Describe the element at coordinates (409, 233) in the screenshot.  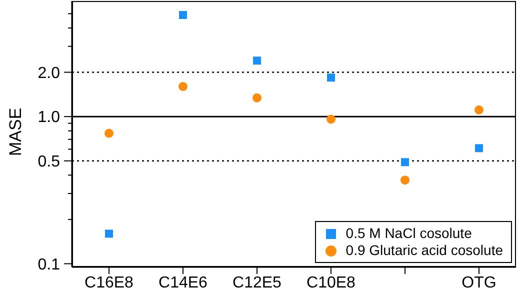
I see `legend-label: 0.5 M NaCl cosolute` at that location.